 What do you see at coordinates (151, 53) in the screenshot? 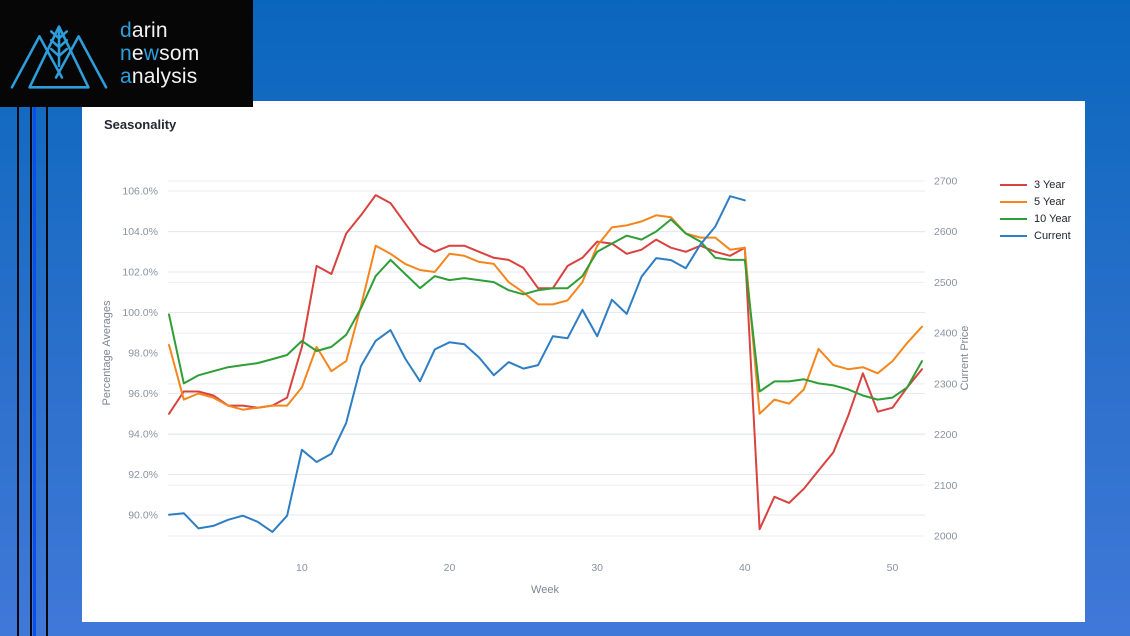
I see `brand-letter-accent: w` at bounding box center [151, 53].